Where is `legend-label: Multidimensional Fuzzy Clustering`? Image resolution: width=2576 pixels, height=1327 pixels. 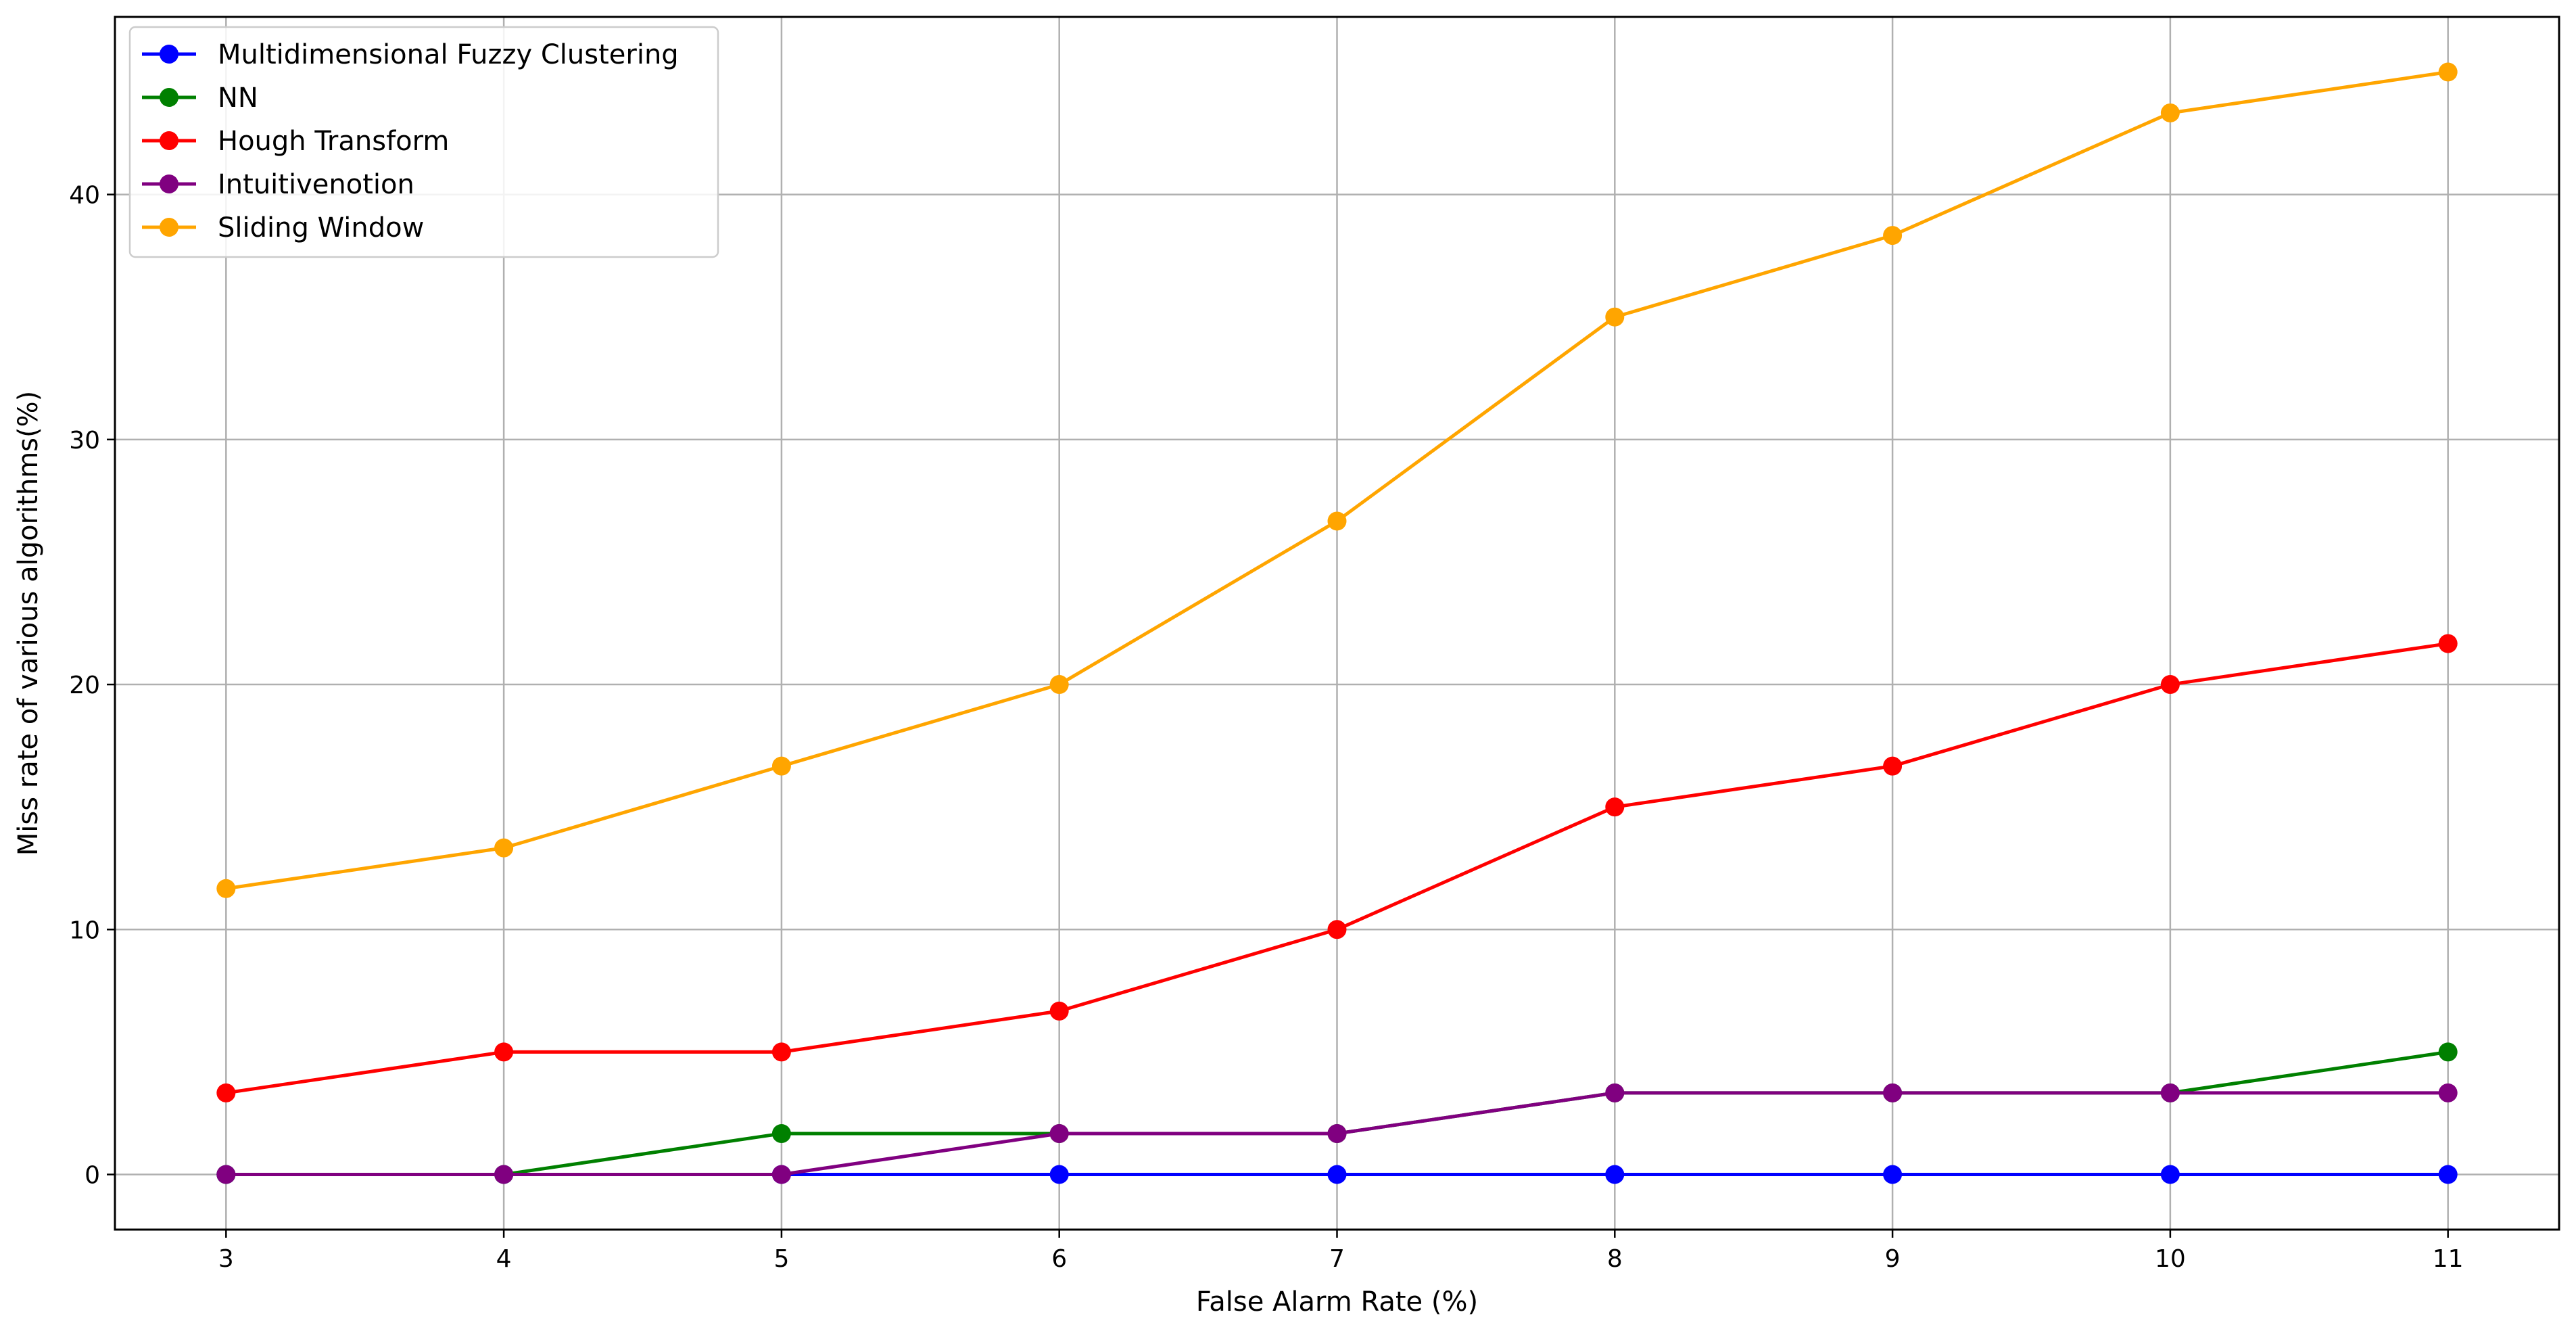
legend-label: Multidimensional Fuzzy Clustering is located at coordinates (448, 55).